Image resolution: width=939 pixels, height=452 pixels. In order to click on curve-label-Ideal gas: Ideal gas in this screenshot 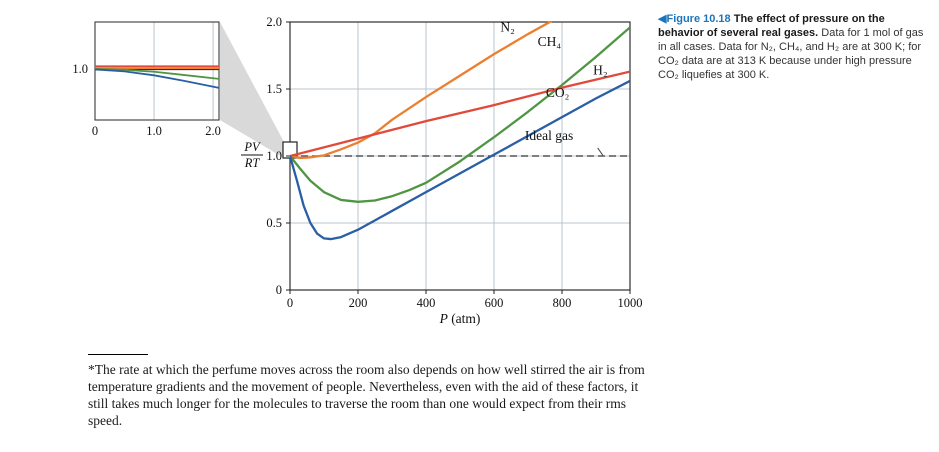, I will do `click(549, 135)`.